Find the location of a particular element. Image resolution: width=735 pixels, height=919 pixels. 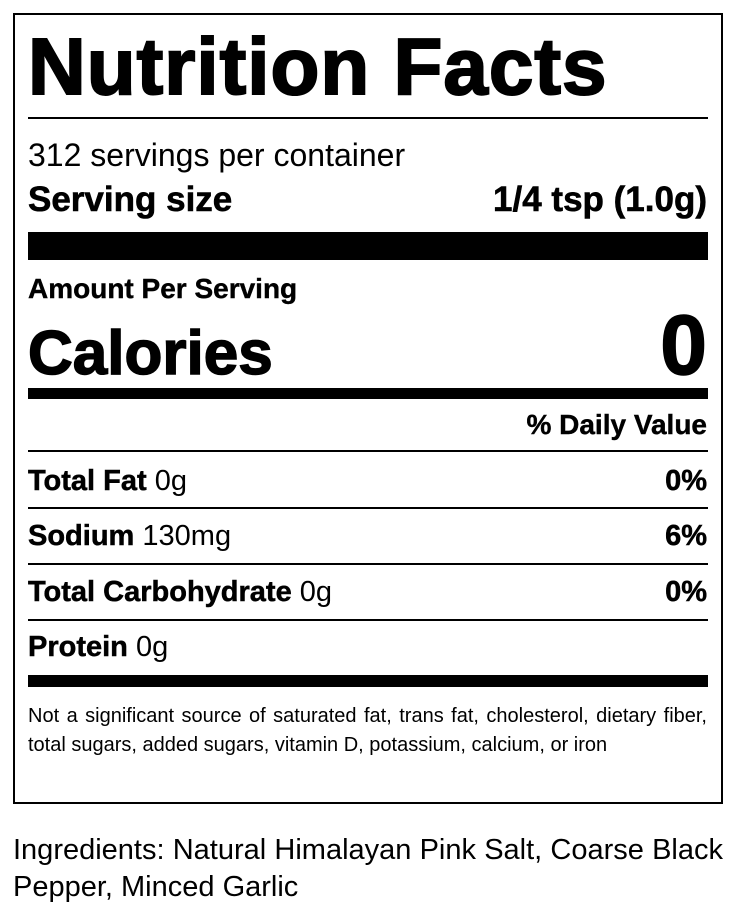

daily-value-header: % Daily Value is located at coordinates (616, 424).